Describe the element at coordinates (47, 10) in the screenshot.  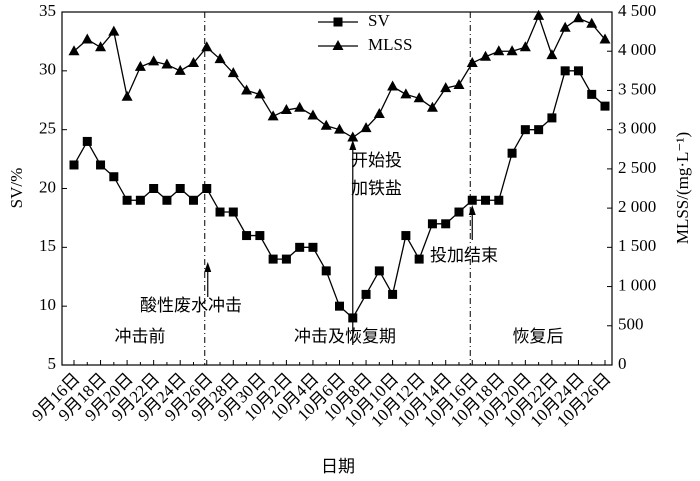
I see `y-tick-label: 35` at that location.